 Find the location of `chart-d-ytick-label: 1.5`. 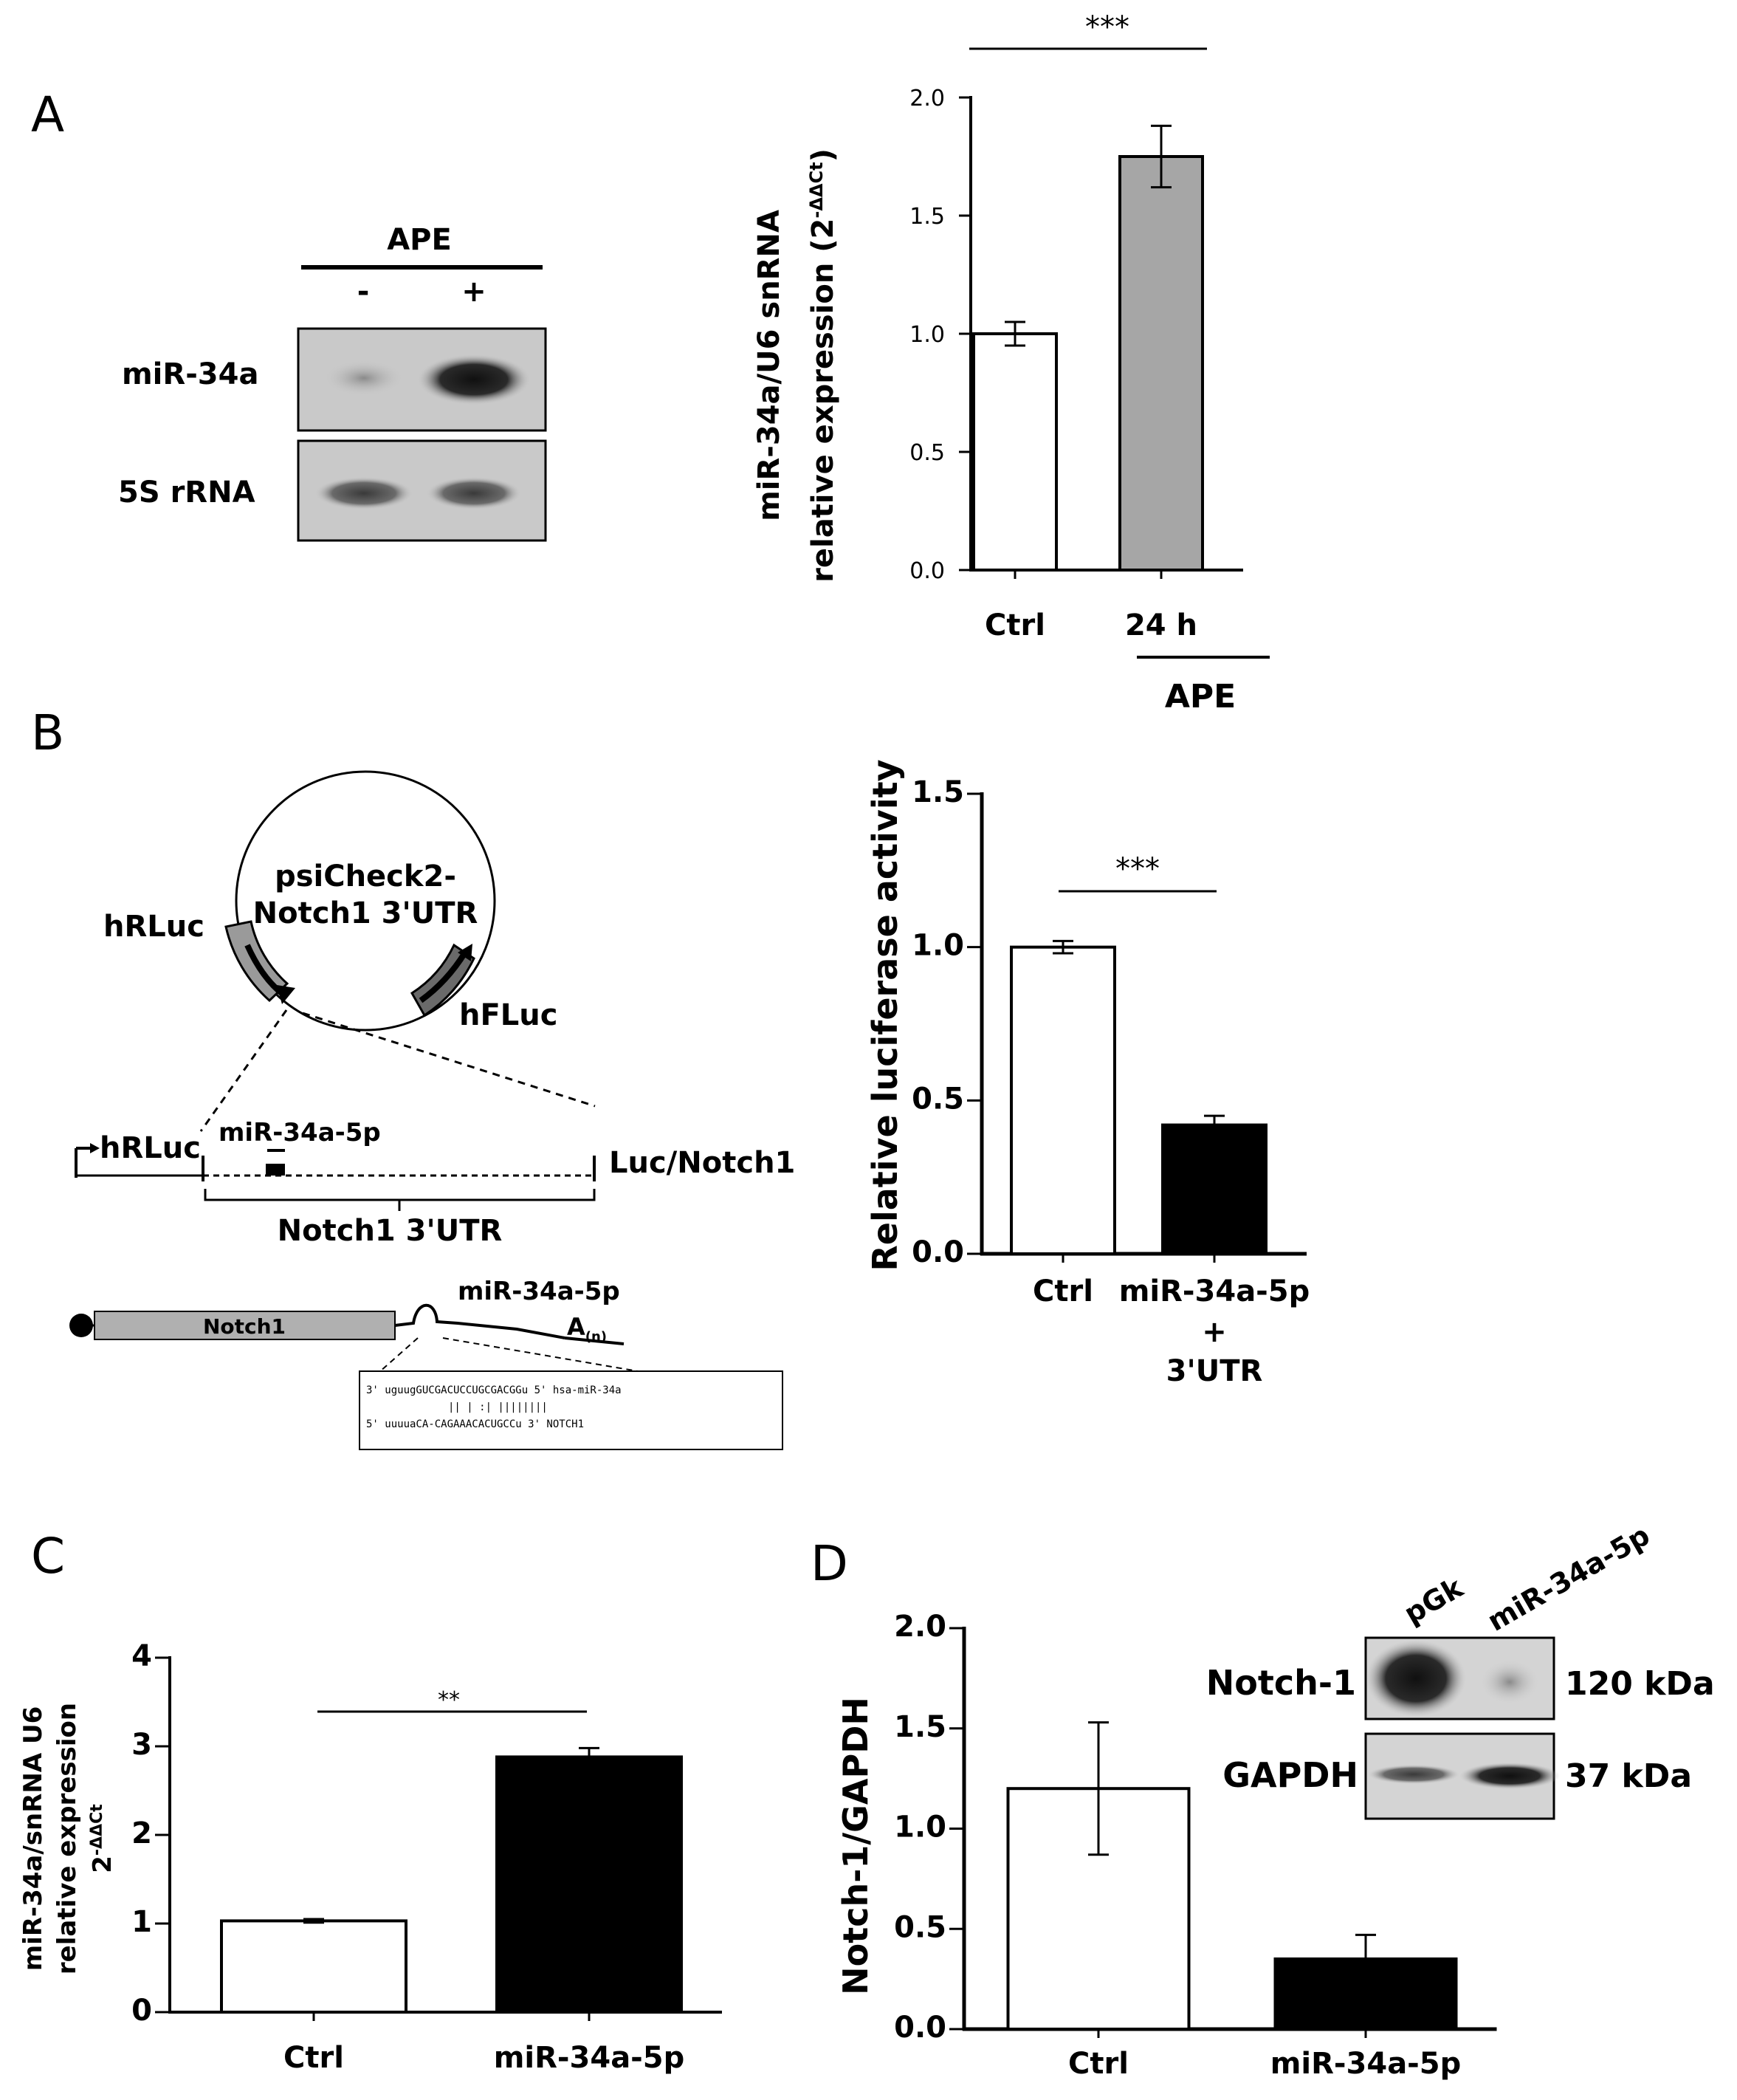

chart-d-ytick-label: 1.5 is located at coordinates (920, 1727).